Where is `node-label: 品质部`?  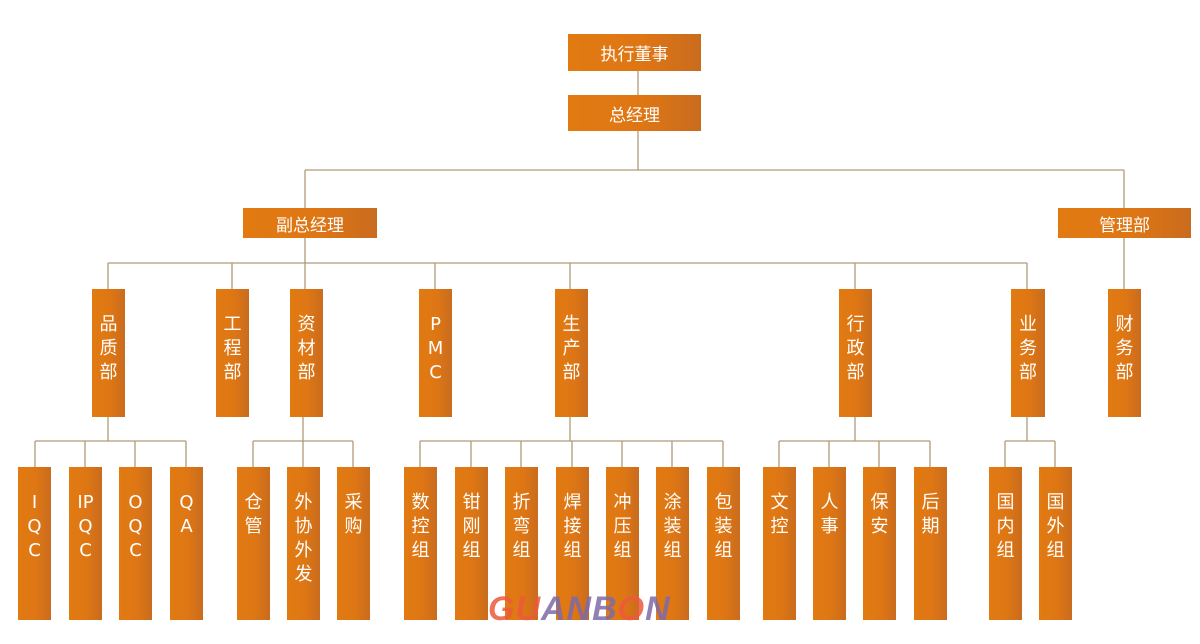
node-label: 品质部 is located at coordinates (108, 348).